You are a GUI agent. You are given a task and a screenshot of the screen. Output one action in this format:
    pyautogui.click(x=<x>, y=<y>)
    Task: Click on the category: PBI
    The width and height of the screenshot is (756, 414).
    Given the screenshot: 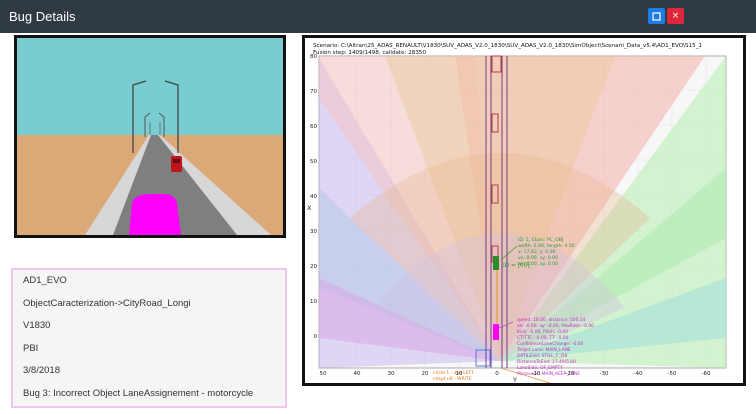 What is the action you would take?
    pyautogui.click(x=31, y=348)
    